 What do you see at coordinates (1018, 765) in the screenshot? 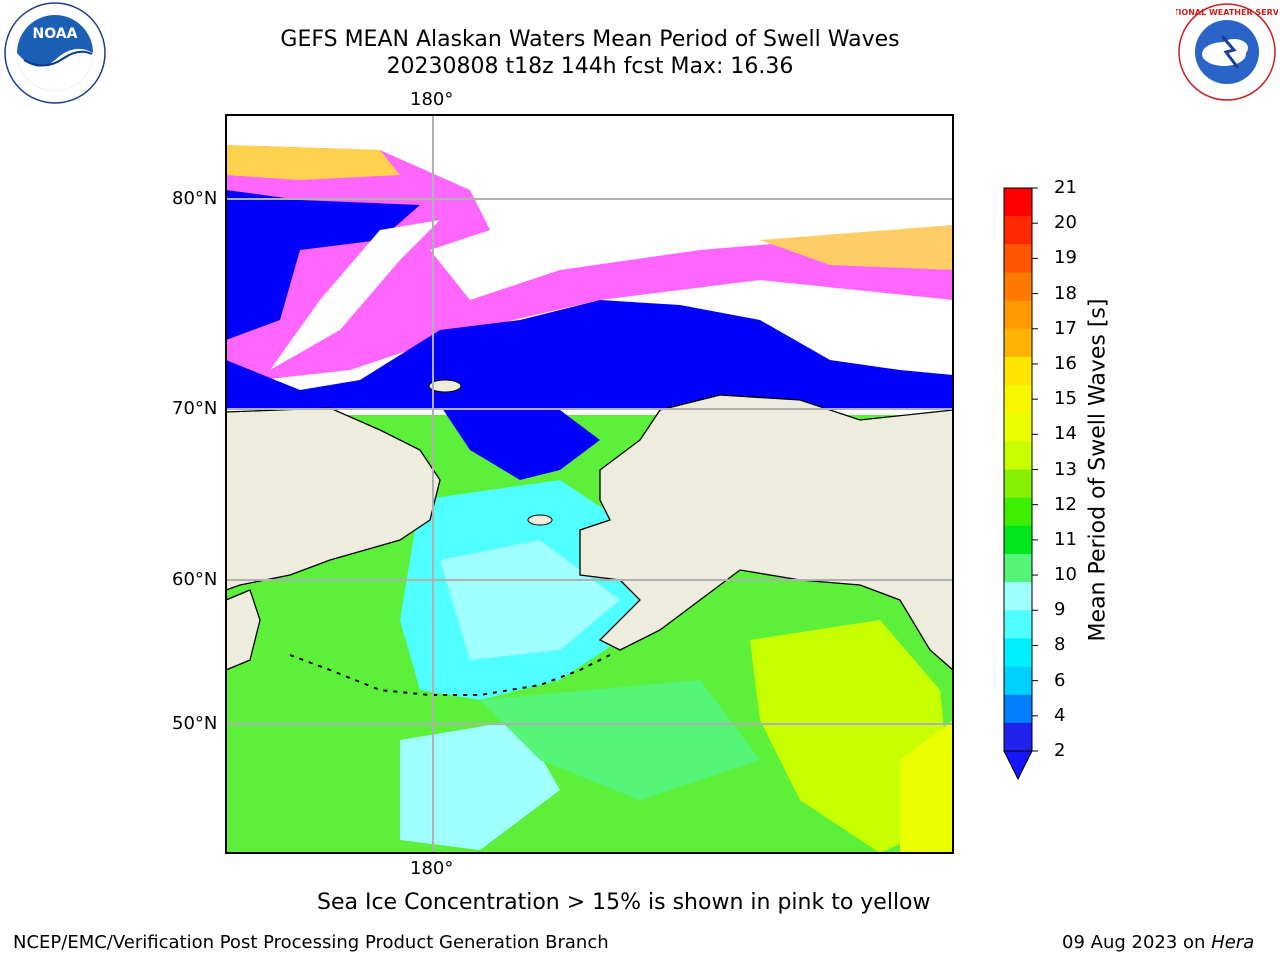
I see `colorbar-extend-triangle` at bounding box center [1018, 765].